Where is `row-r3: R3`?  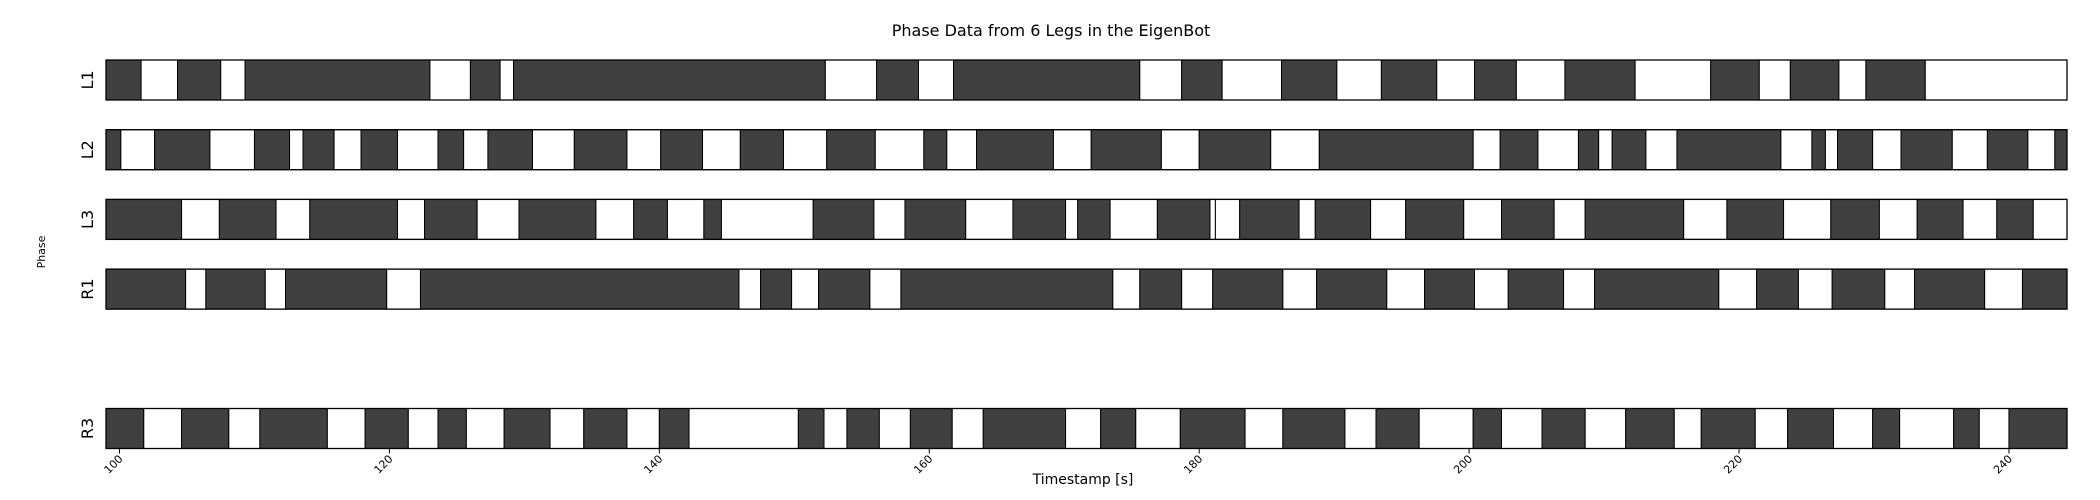
row-r3: R3 is located at coordinates (1073, 428).